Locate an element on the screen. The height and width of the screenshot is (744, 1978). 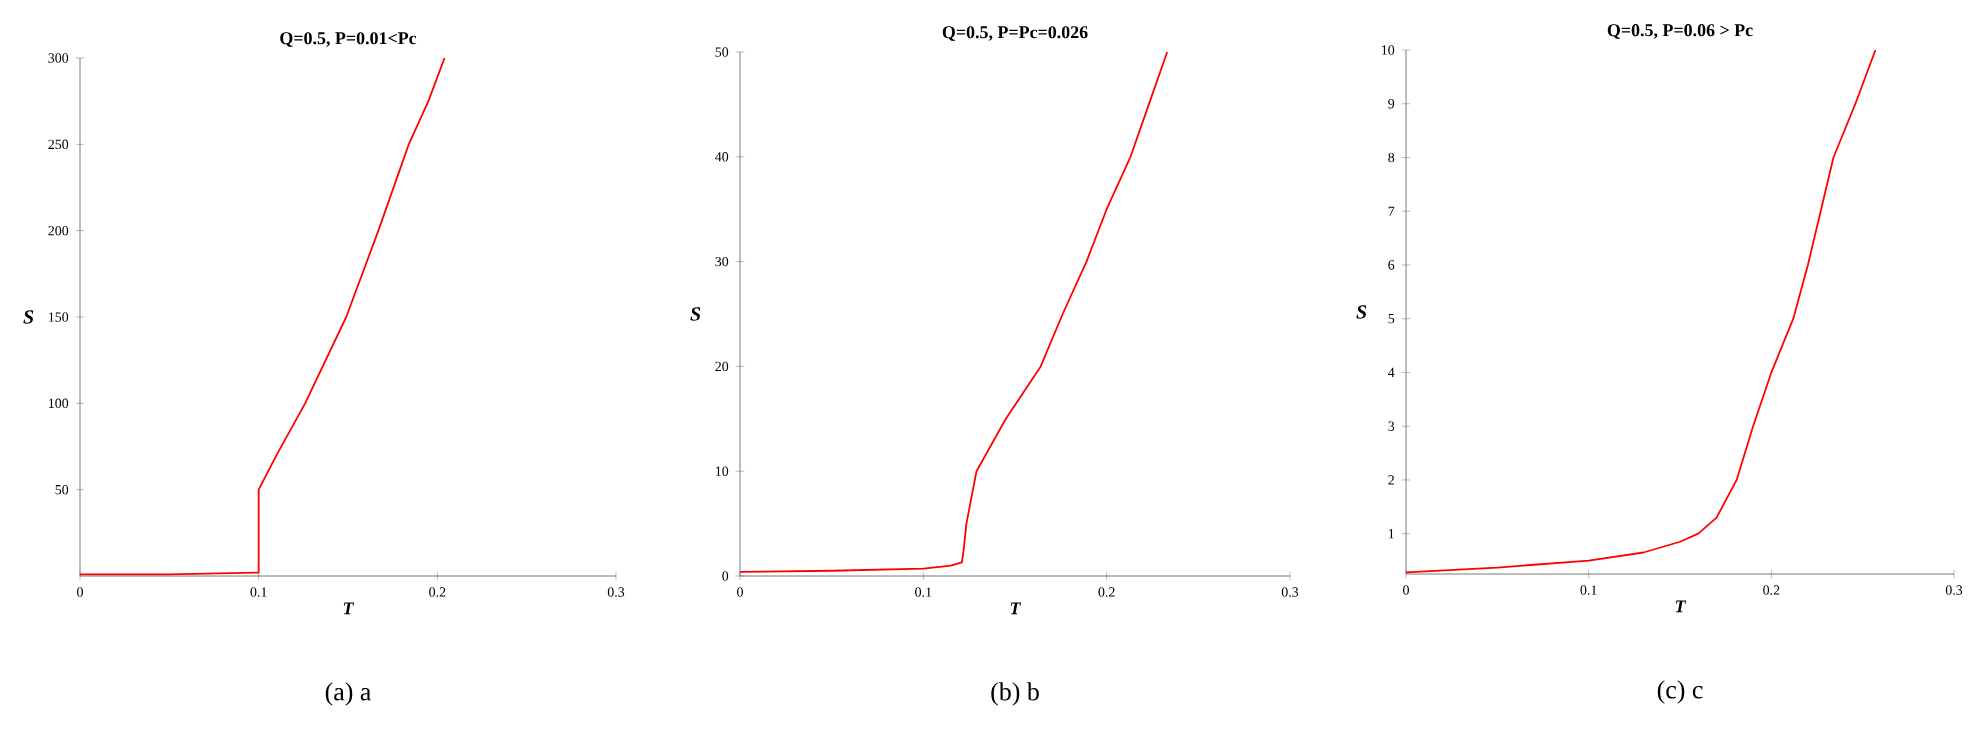
text: (a) a is located at coordinates (348, 694).